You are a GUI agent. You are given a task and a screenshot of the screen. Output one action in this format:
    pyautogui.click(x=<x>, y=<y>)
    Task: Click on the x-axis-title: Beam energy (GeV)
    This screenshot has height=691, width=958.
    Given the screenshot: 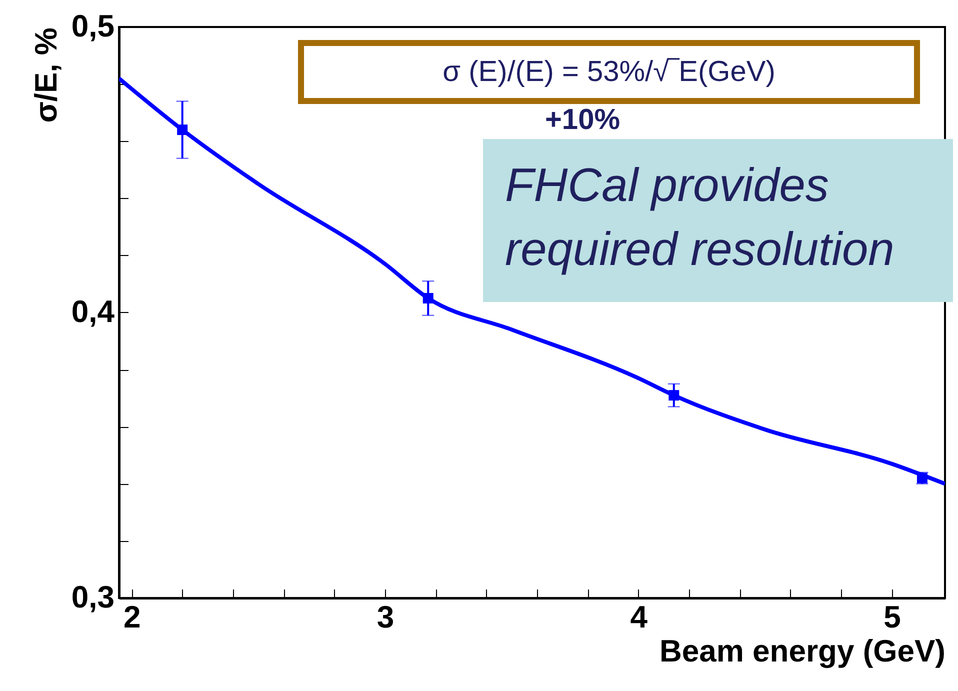 What is the action you would take?
    pyautogui.click(x=803, y=651)
    